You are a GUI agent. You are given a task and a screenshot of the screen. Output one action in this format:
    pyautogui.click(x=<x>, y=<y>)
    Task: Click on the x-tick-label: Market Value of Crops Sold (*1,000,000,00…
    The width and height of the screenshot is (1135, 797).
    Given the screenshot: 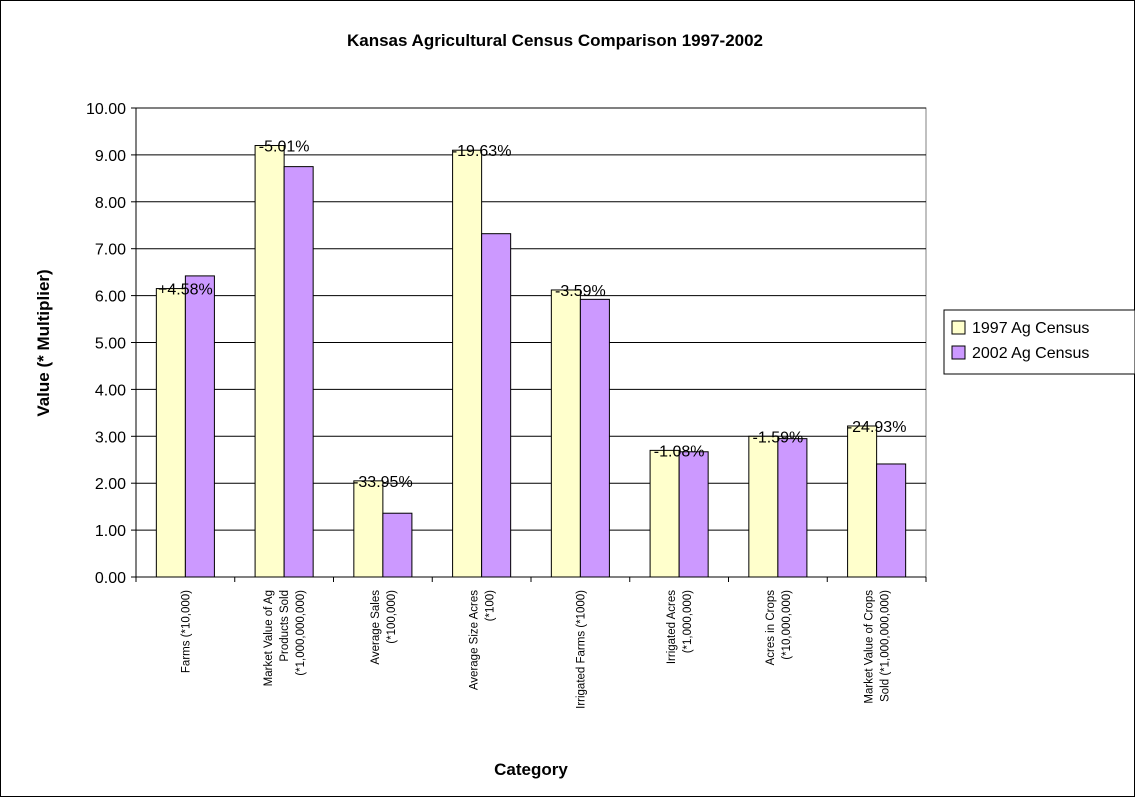 What is the action you would take?
    pyautogui.click(x=878, y=647)
    